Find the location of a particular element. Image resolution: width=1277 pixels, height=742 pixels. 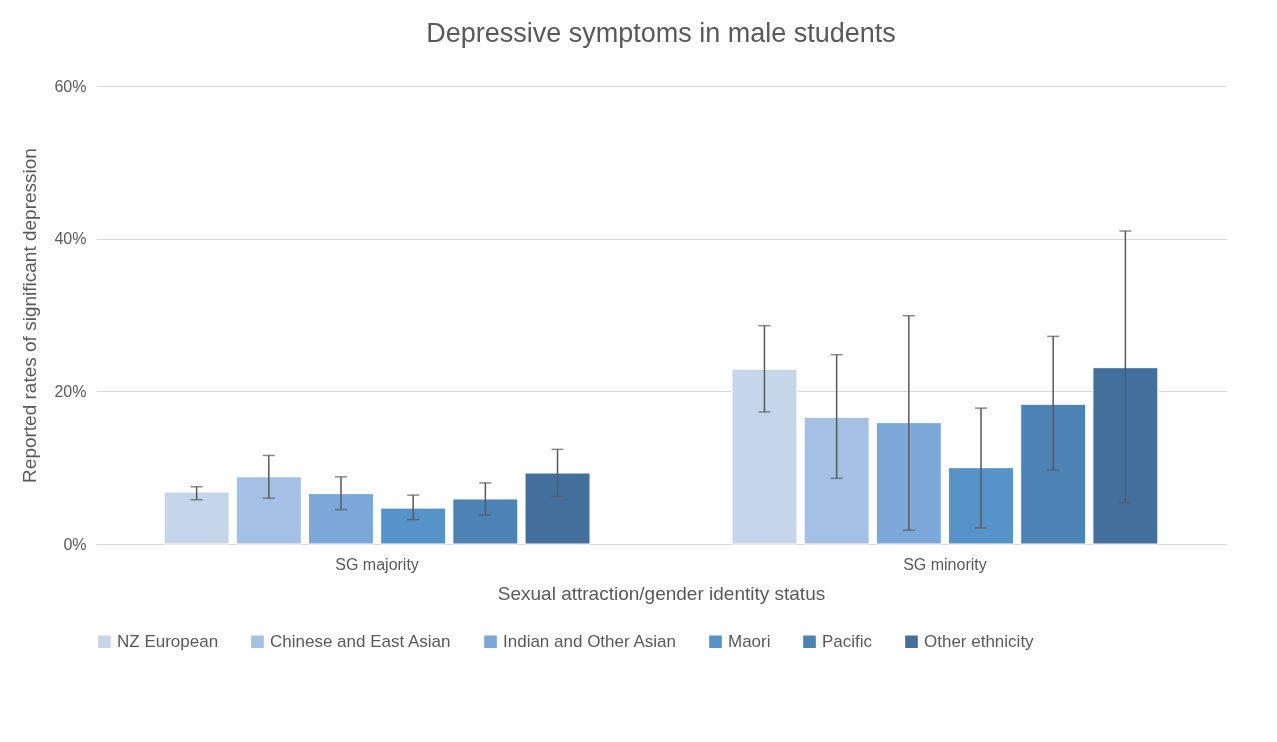

x-tick-label: SG majority is located at coordinates (377, 564).